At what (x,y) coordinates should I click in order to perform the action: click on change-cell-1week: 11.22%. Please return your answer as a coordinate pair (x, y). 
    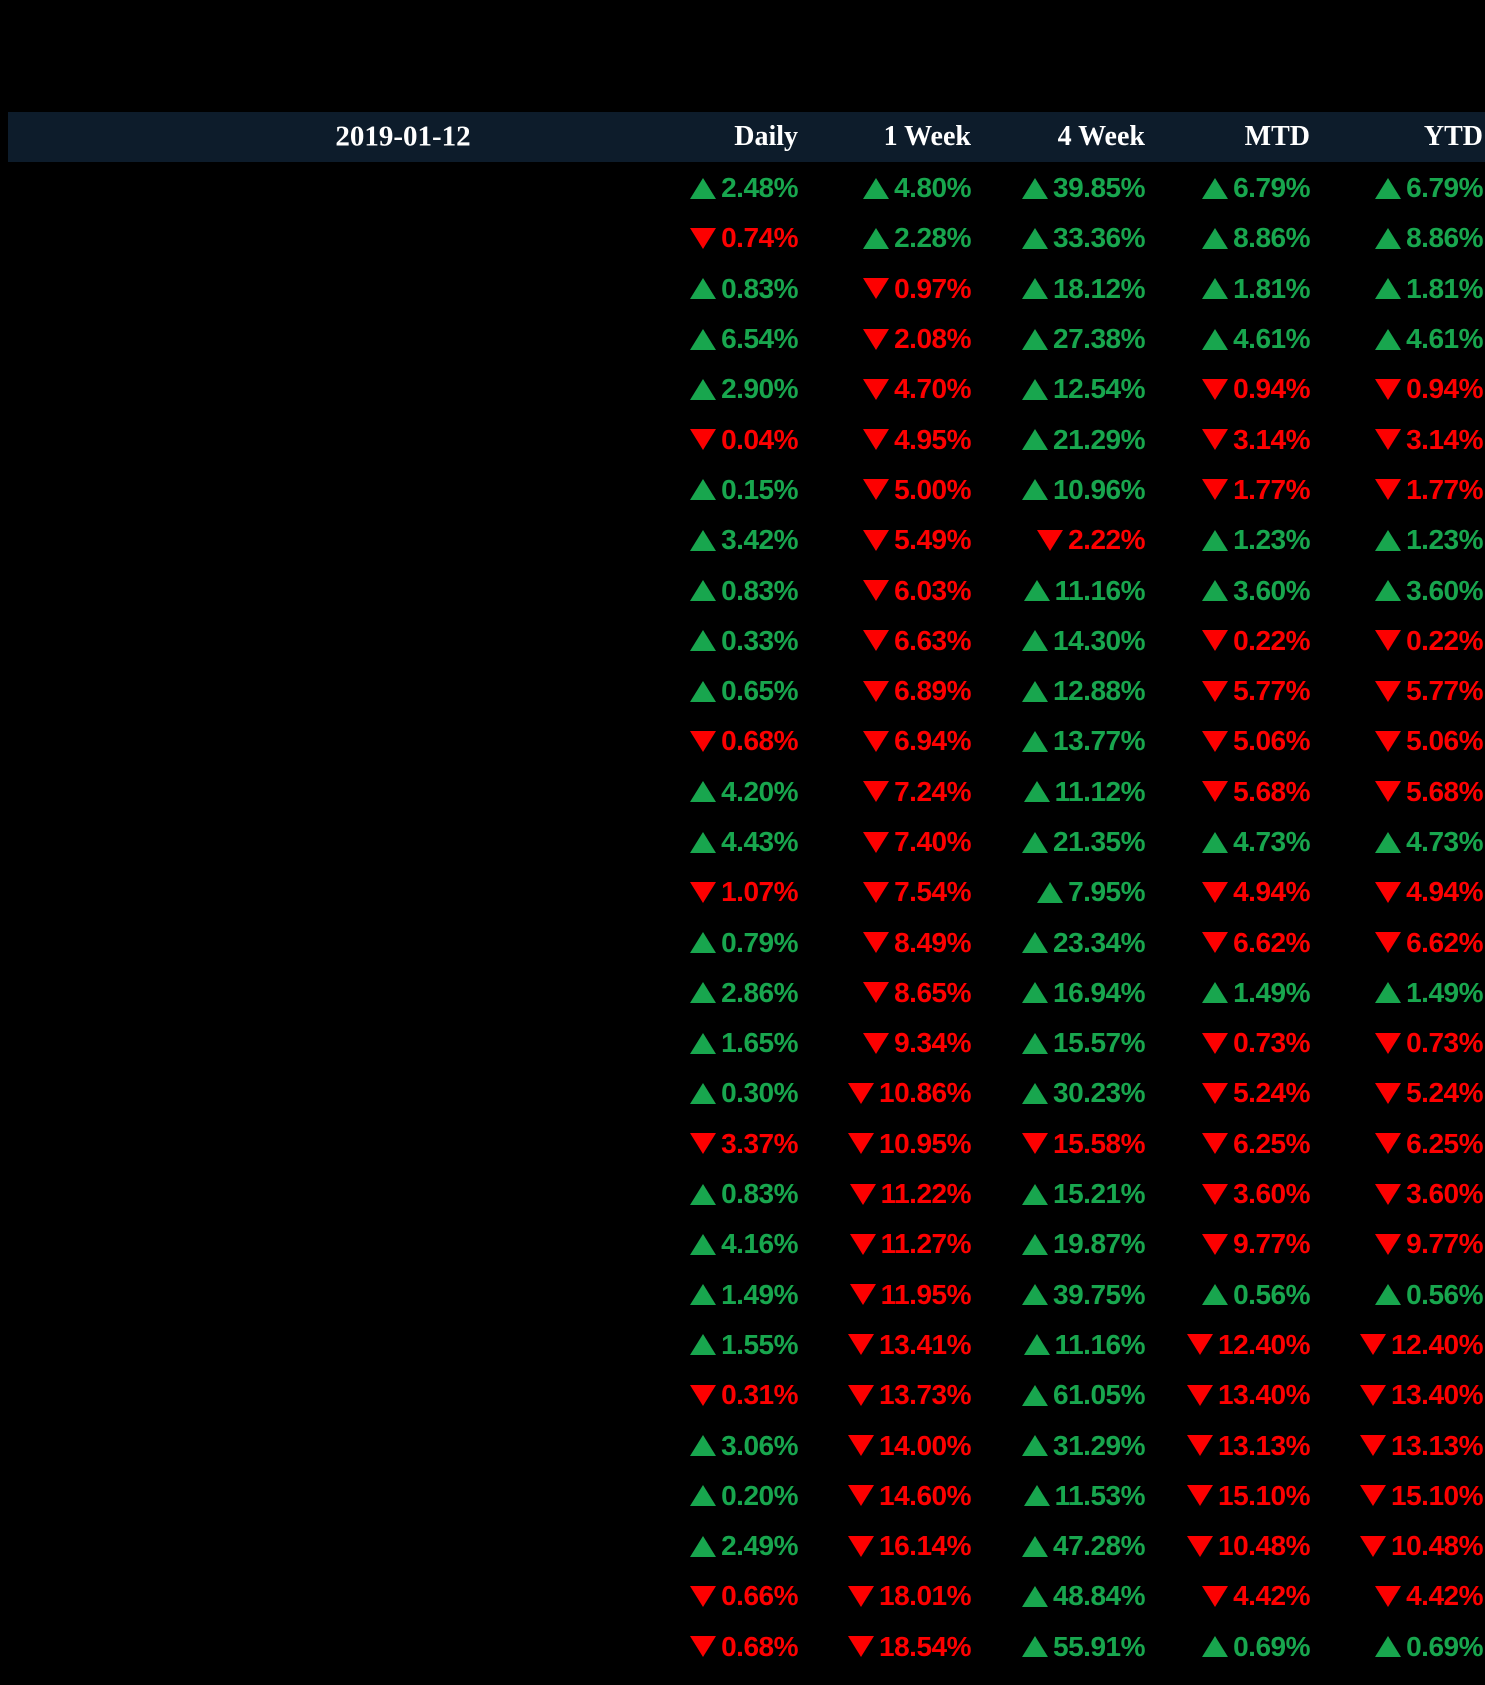
    Looking at the image, I should click on (910, 1194).